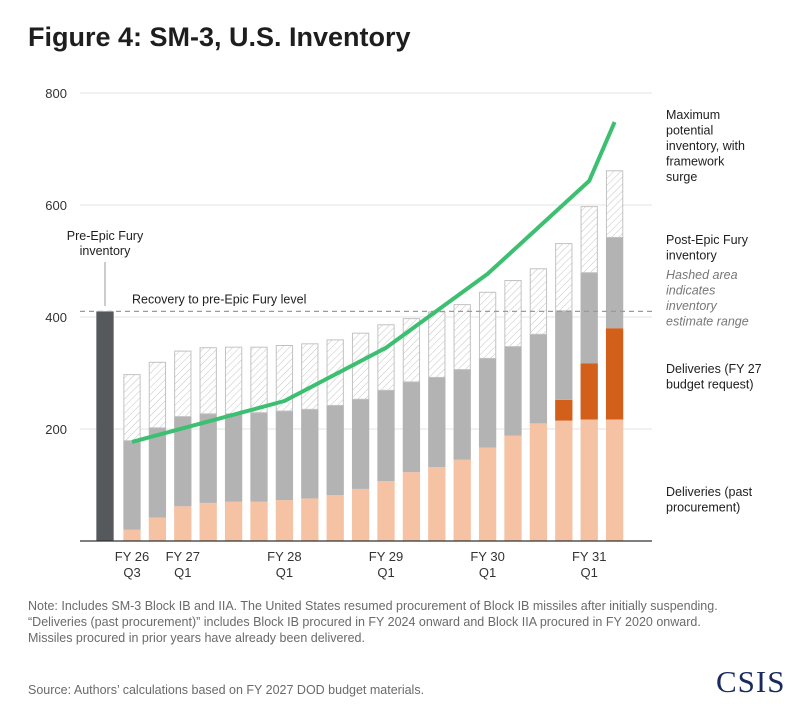  I want to click on y-tick-label: 800, so click(56, 93).